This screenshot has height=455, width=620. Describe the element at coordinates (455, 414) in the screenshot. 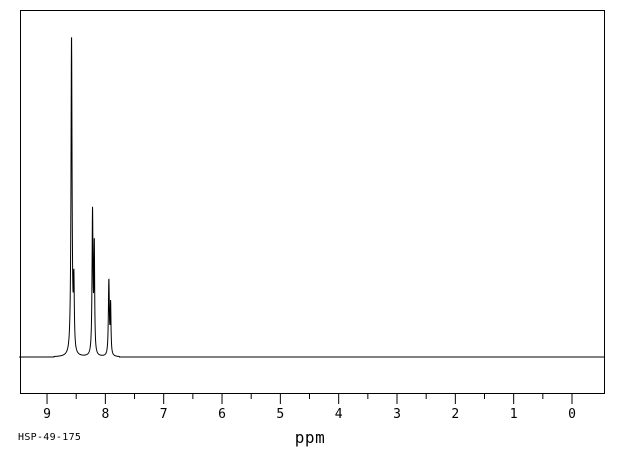

I see `x-axis-tick-label-2: 2` at that location.